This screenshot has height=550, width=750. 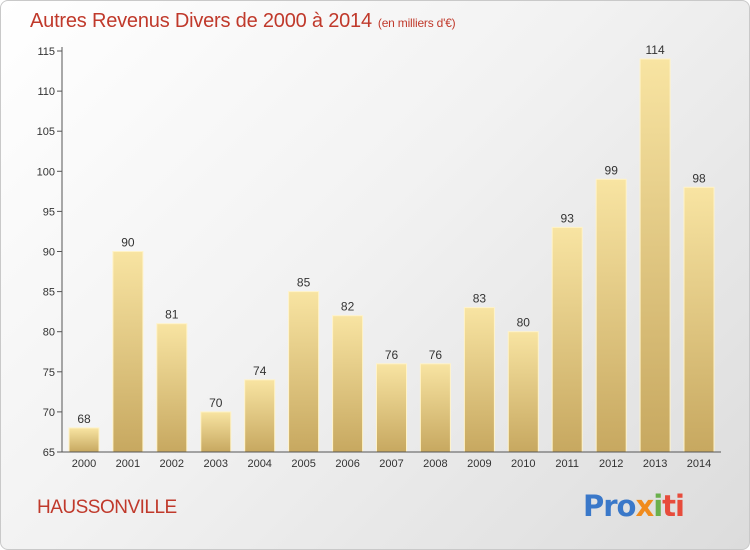 I want to click on x-tick-2007: 2007, so click(x=391, y=464).